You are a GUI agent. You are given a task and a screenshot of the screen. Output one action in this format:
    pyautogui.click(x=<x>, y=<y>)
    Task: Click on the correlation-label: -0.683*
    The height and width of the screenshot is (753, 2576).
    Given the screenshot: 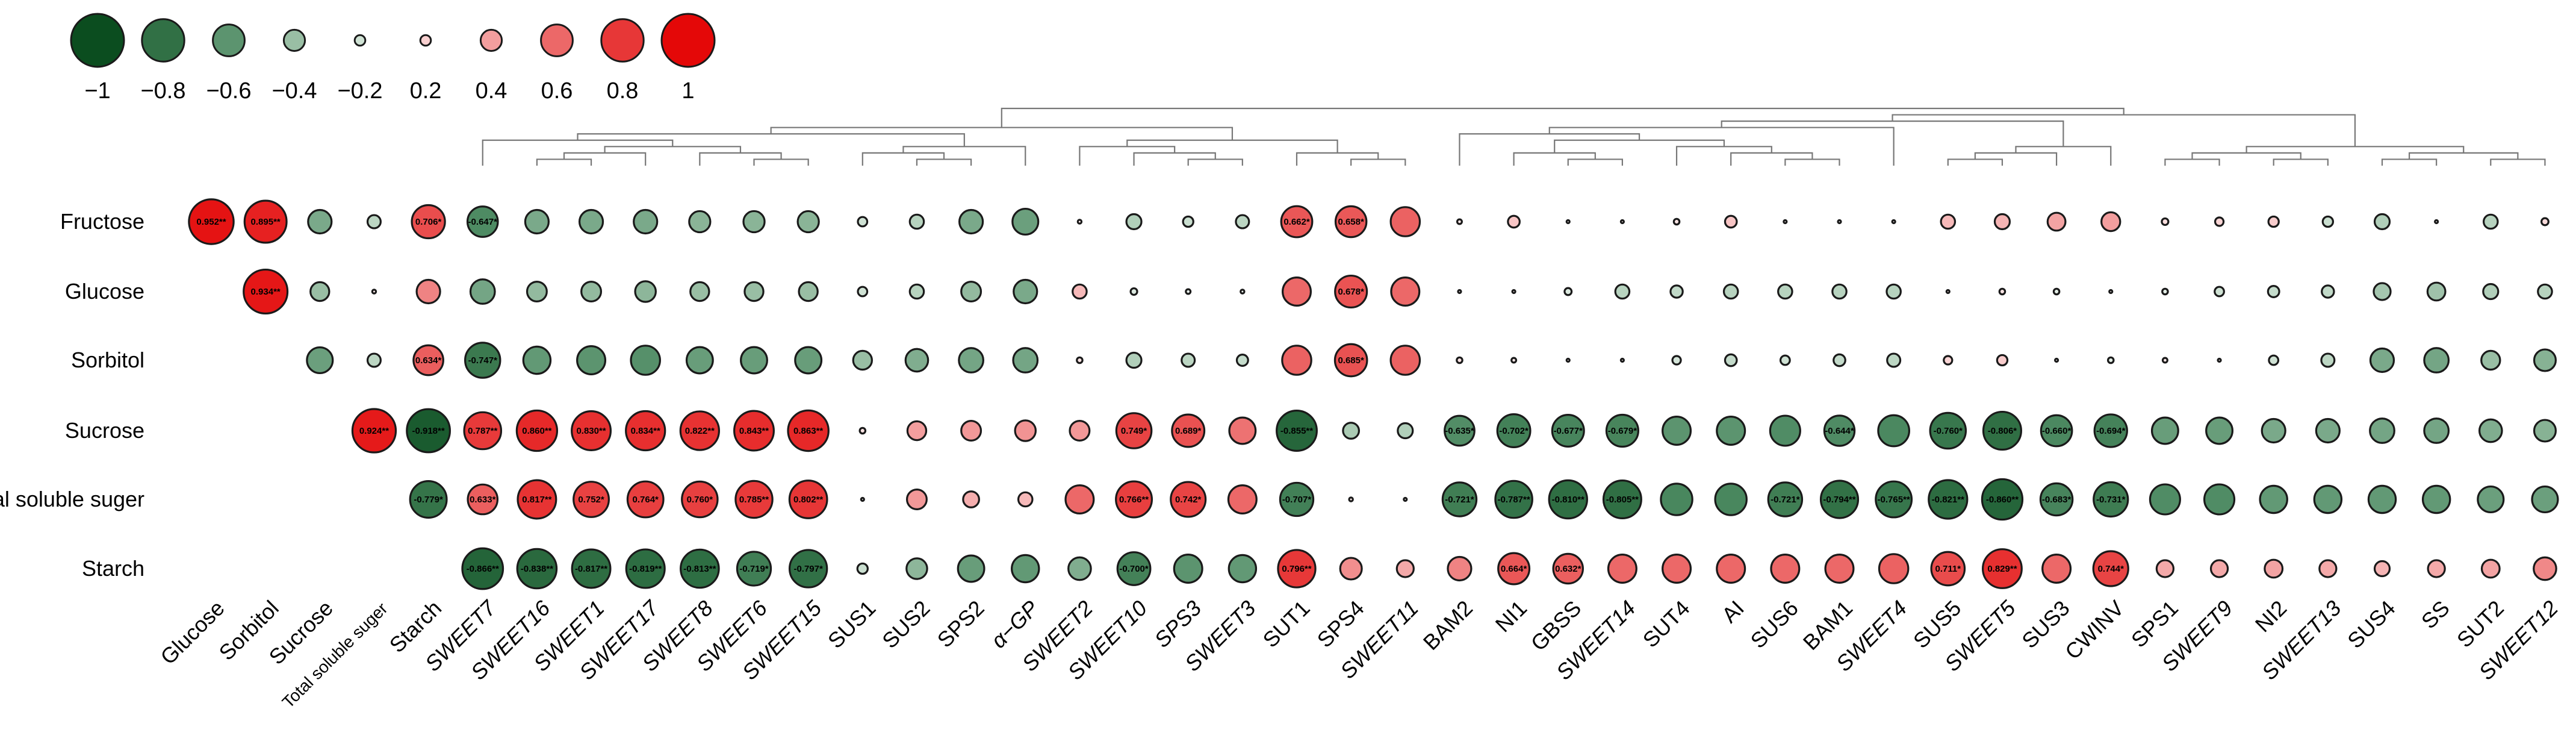 What is the action you would take?
    pyautogui.click(x=2057, y=500)
    